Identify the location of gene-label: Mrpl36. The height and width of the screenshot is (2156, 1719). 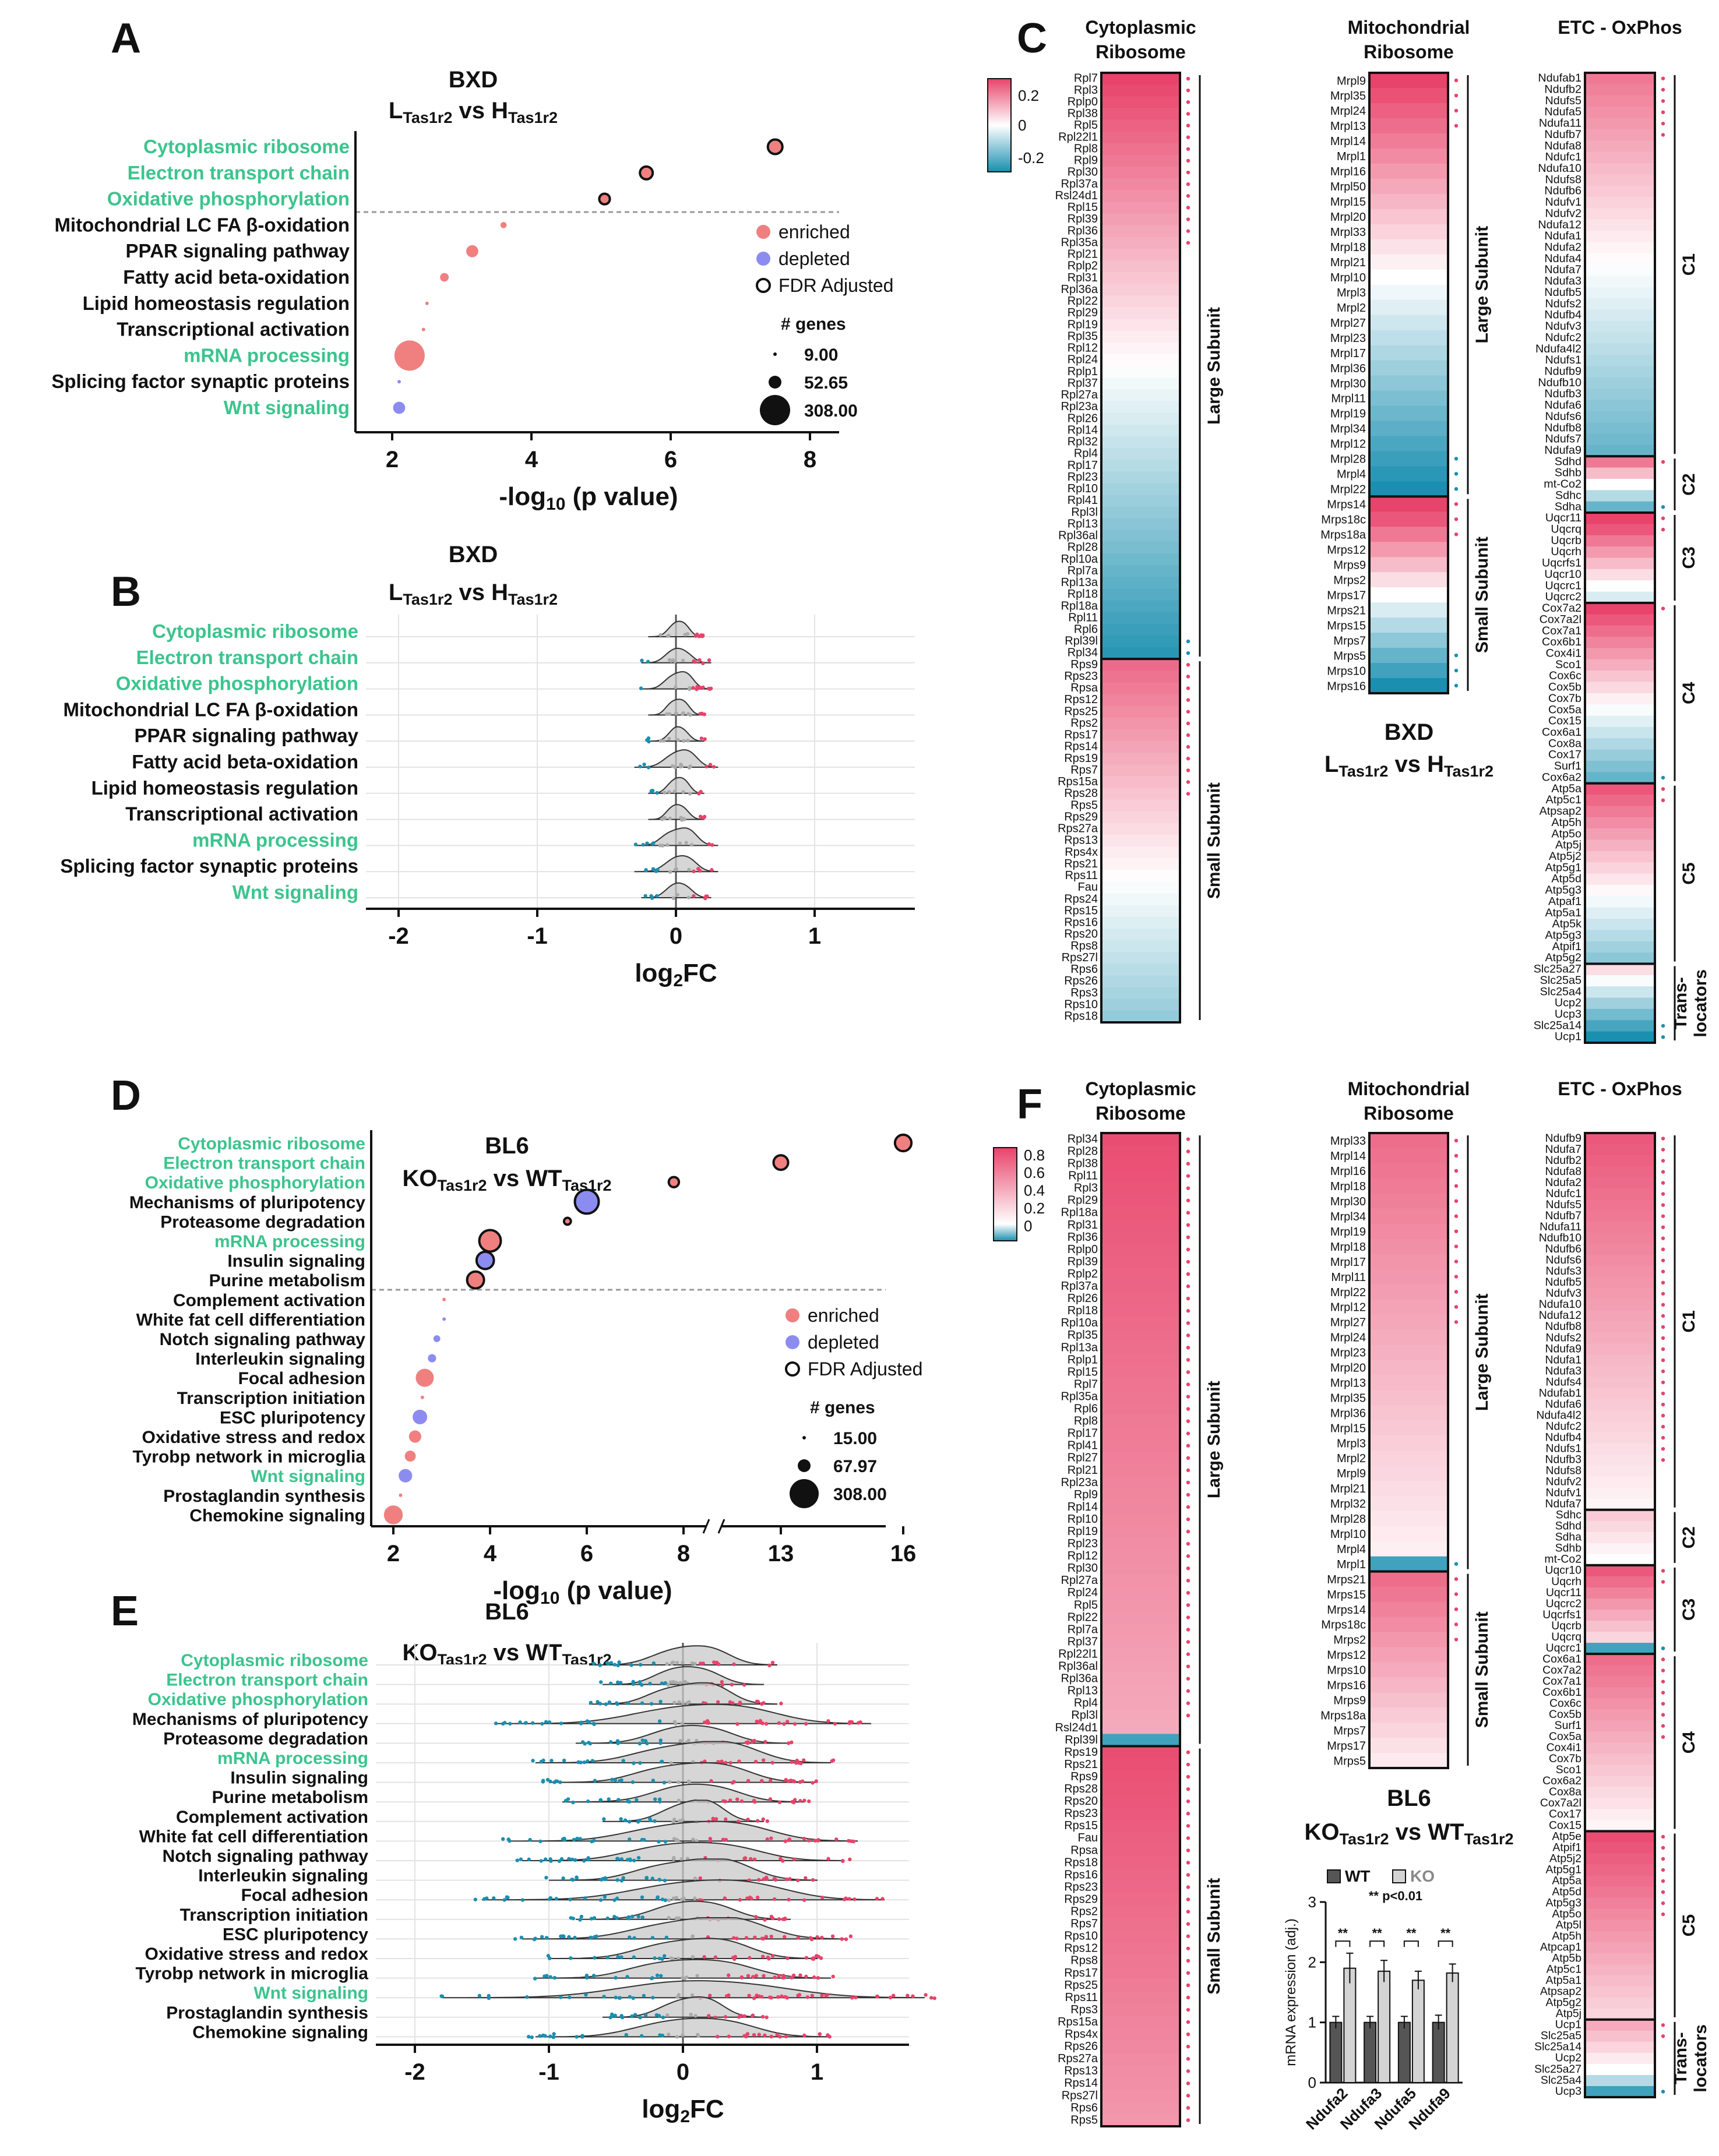
(1348, 1413).